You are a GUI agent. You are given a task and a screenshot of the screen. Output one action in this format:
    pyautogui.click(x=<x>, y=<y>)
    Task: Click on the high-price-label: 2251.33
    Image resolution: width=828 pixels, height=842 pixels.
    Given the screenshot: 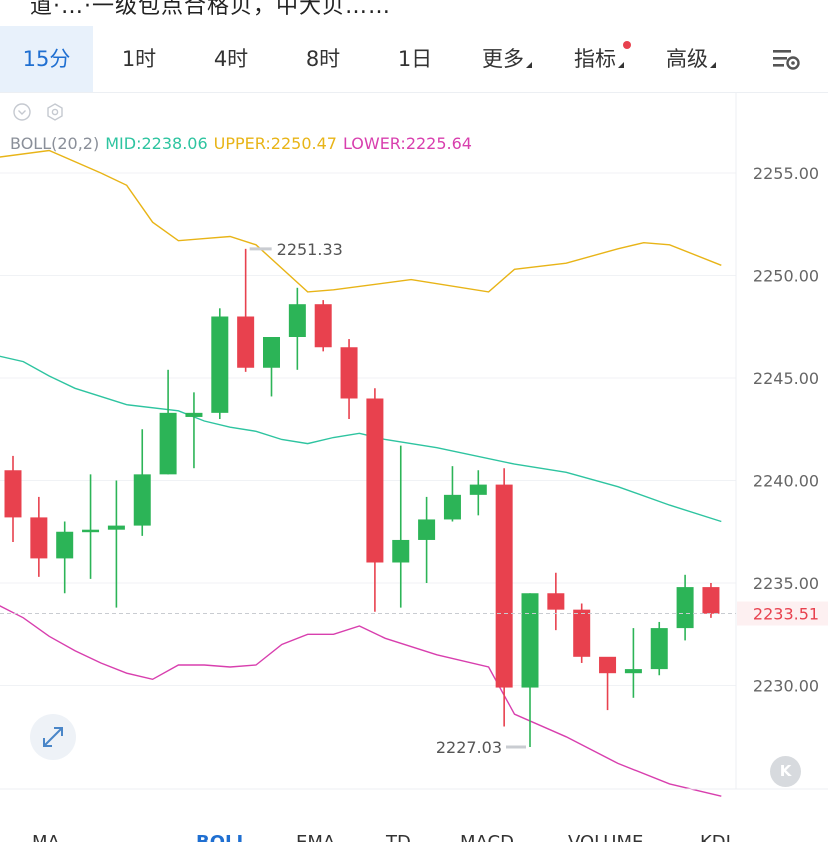 What is the action you would take?
    pyautogui.click(x=310, y=249)
    